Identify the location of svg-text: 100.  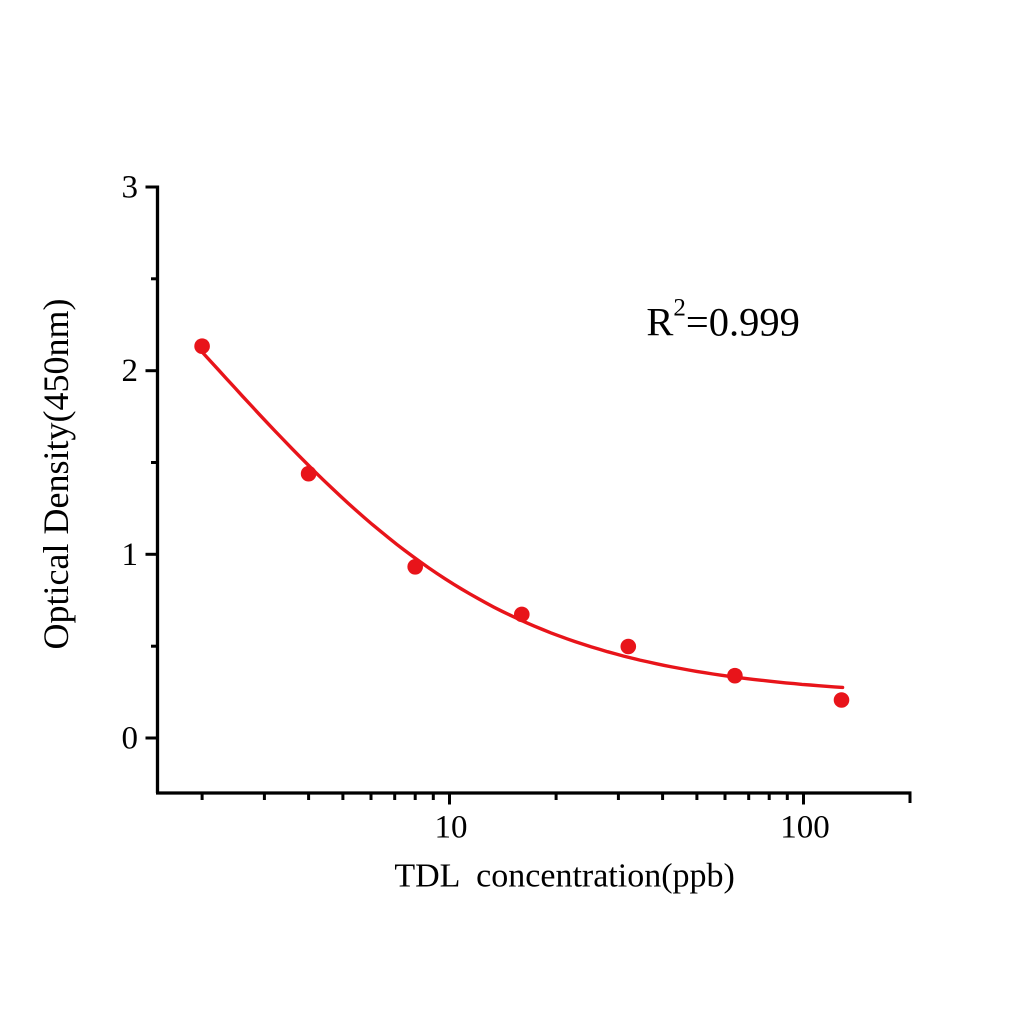
(805, 828).